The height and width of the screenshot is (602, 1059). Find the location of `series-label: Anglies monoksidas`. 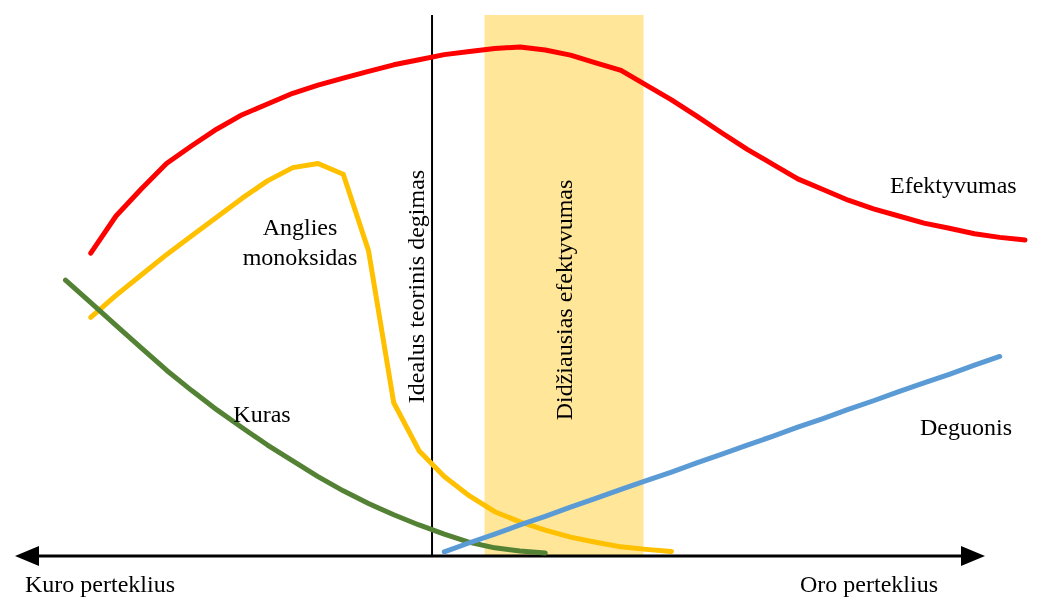

series-label: Anglies monoksidas is located at coordinates (300, 242).